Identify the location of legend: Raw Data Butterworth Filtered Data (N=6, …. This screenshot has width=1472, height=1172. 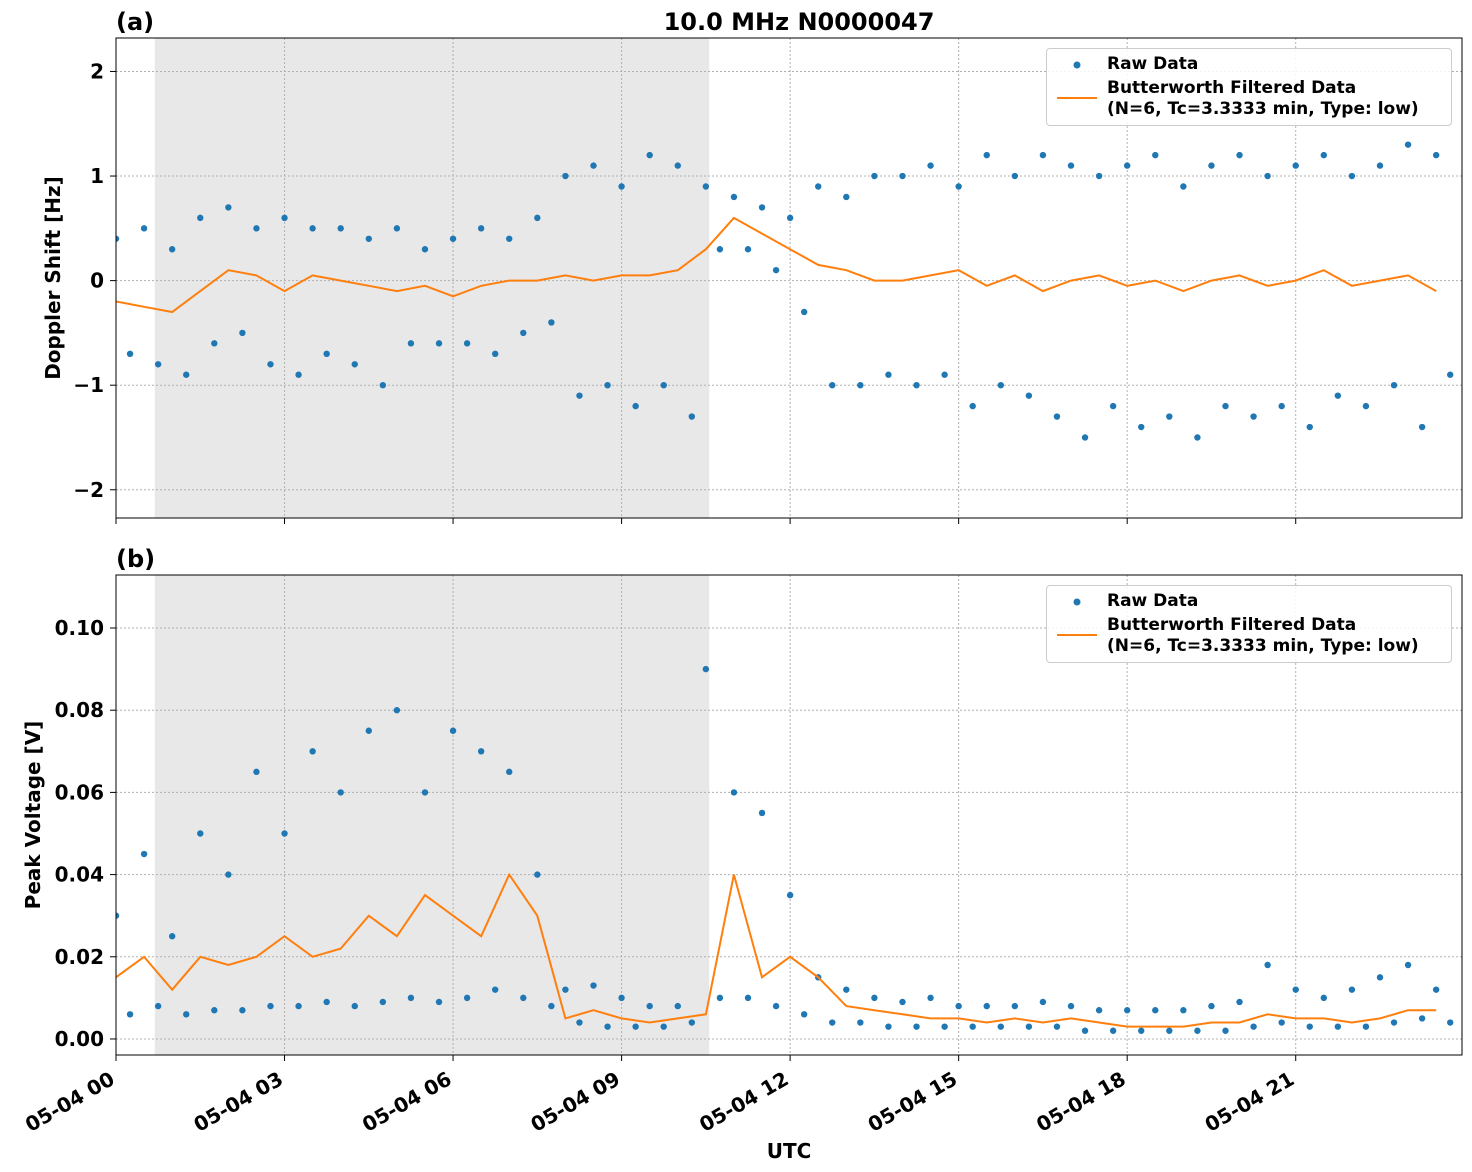
(1249, 87).